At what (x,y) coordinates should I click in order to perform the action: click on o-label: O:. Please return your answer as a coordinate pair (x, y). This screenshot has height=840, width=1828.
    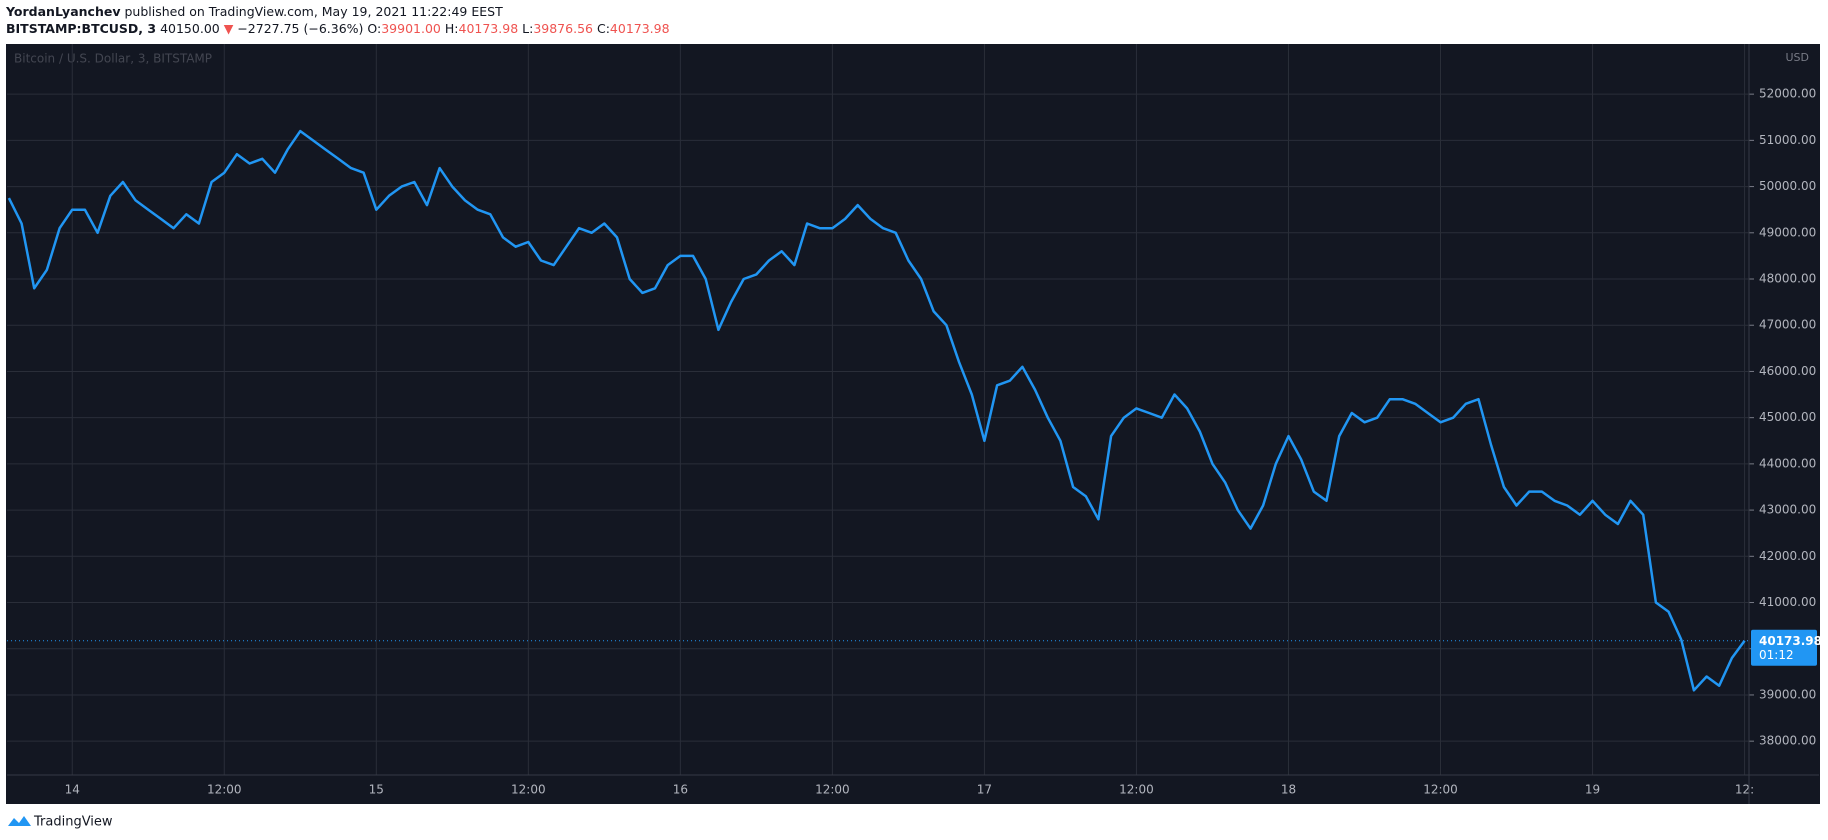
    Looking at the image, I should click on (374, 28).